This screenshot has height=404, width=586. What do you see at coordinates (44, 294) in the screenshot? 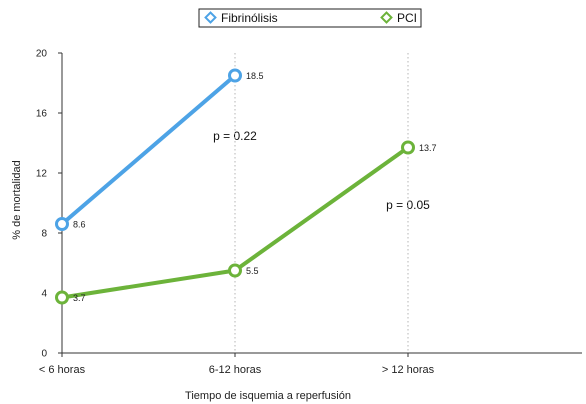
I see `y-tick-label-4: 4` at bounding box center [44, 294].